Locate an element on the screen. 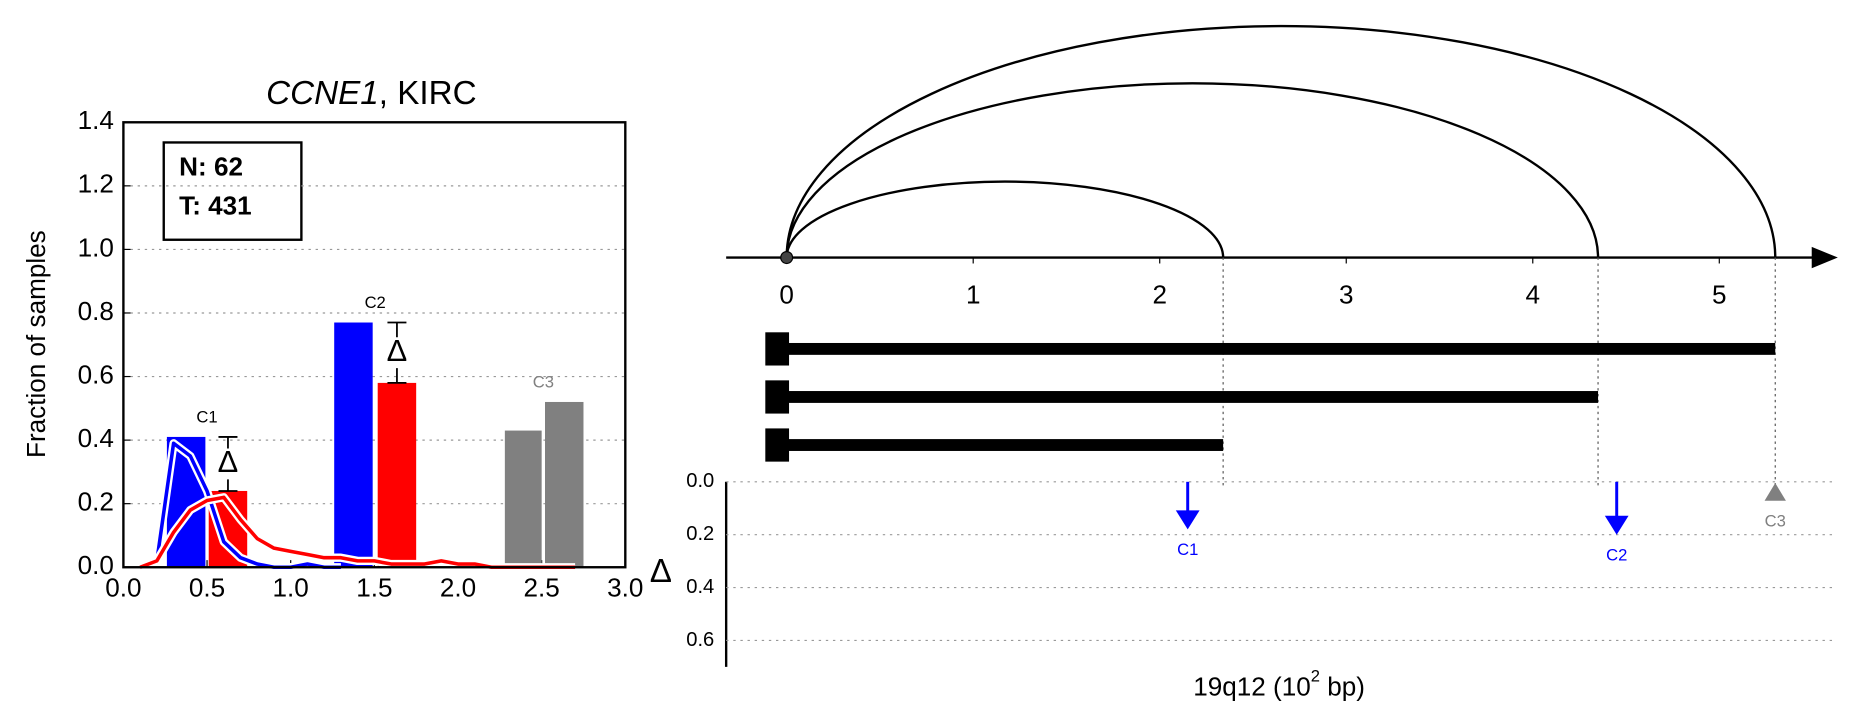  normal-count: N: 62 is located at coordinates (211, 166).